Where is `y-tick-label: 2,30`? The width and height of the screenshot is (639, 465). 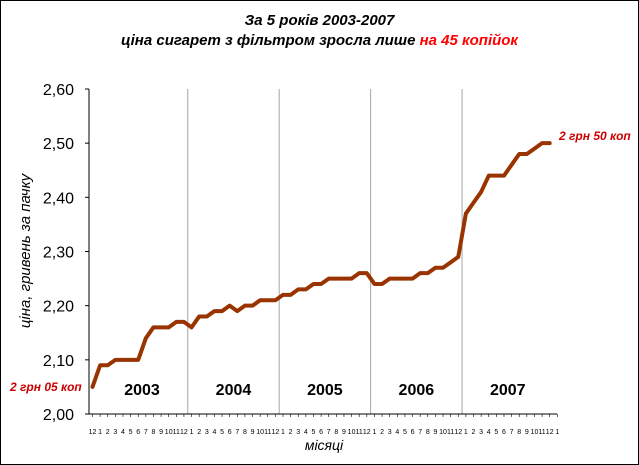 y-tick-label: 2,30 is located at coordinates (58, 253).